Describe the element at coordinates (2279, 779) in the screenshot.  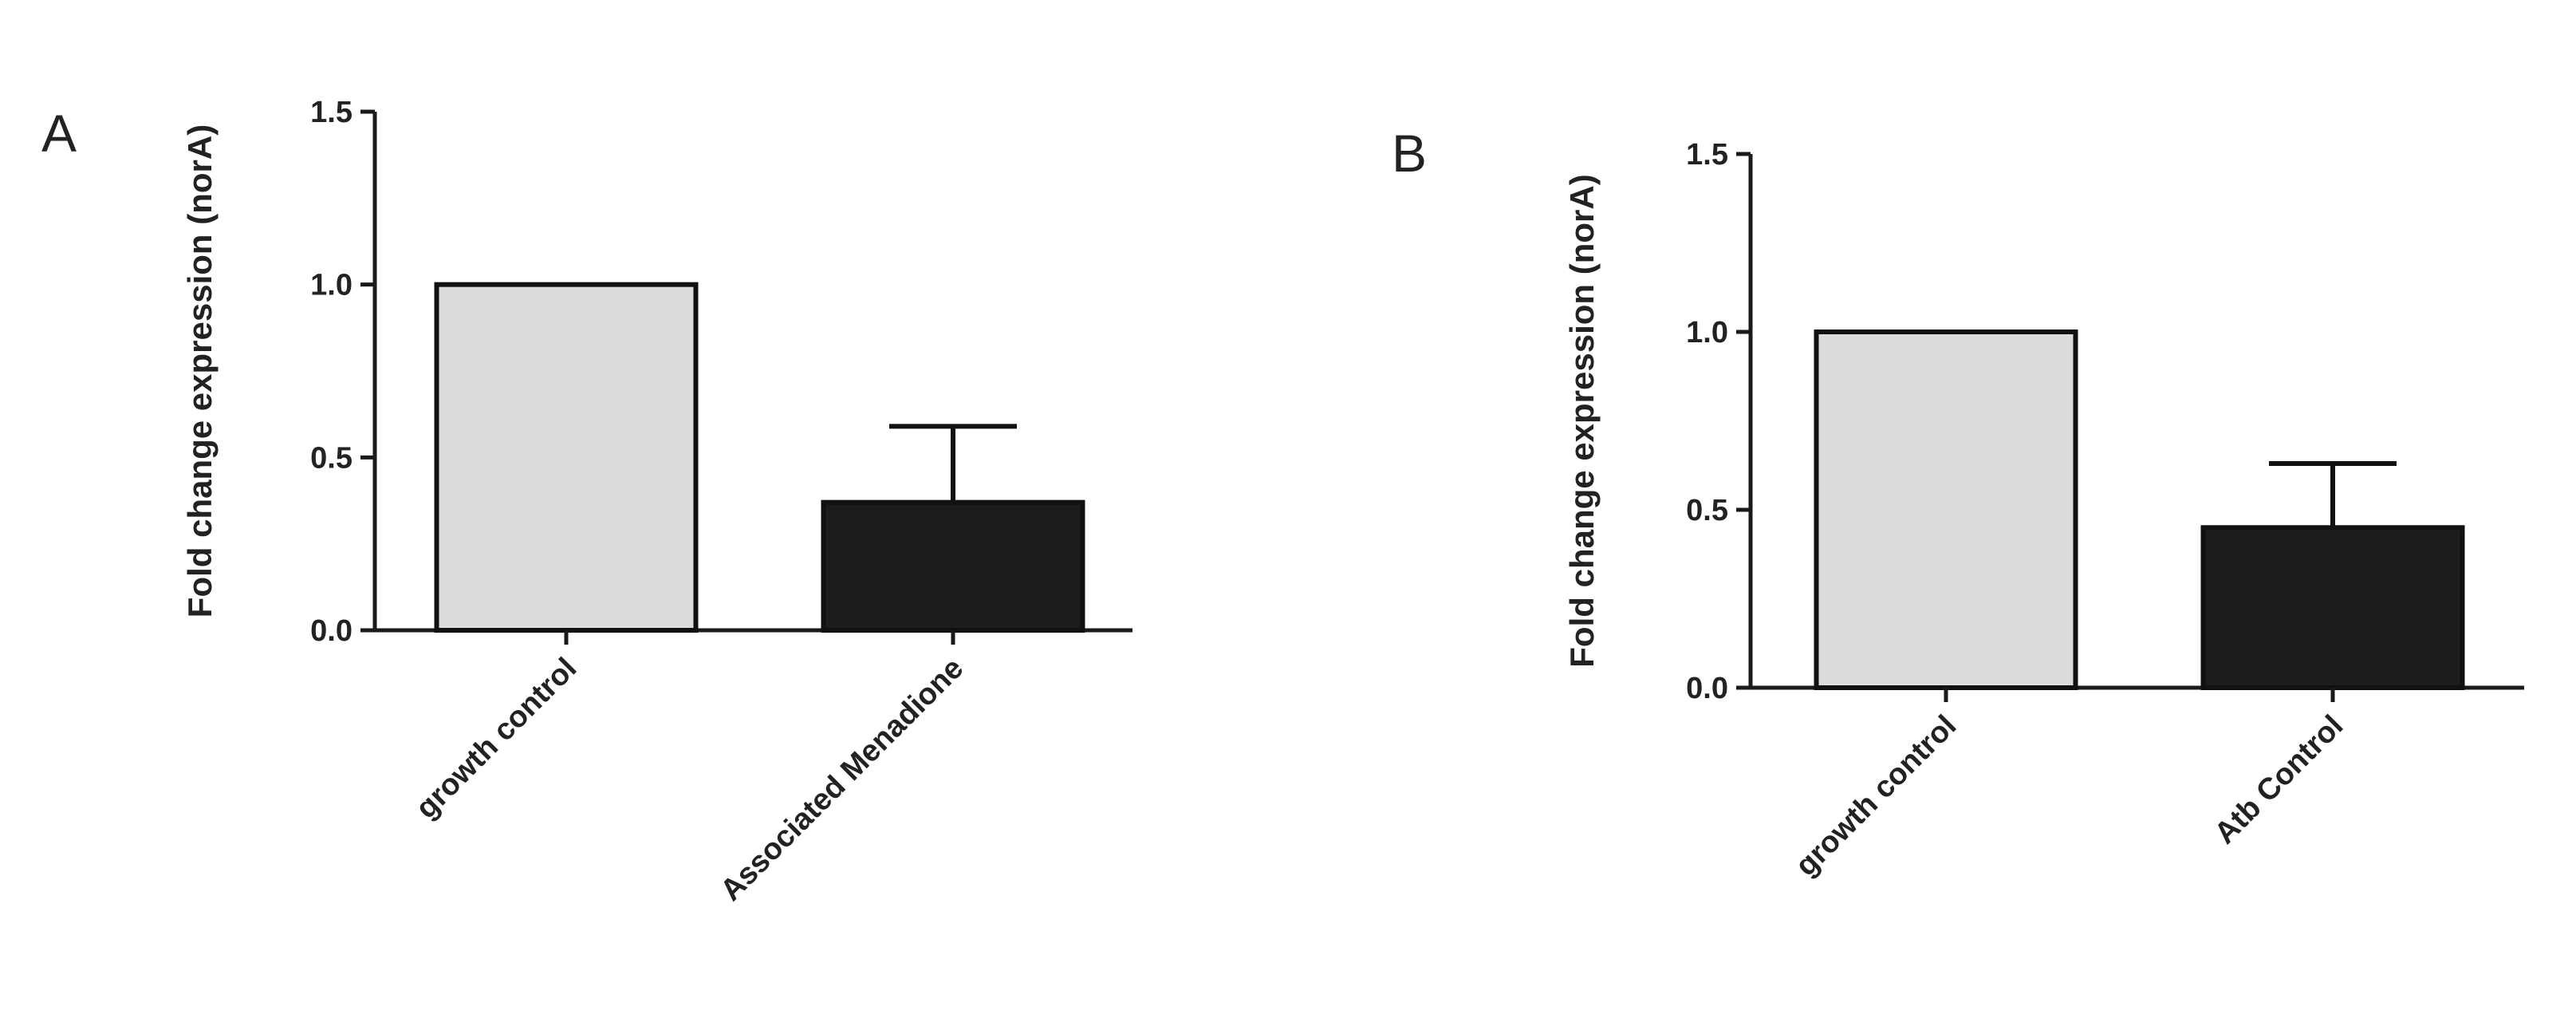
I see `category-label: Atb Control` at that location.